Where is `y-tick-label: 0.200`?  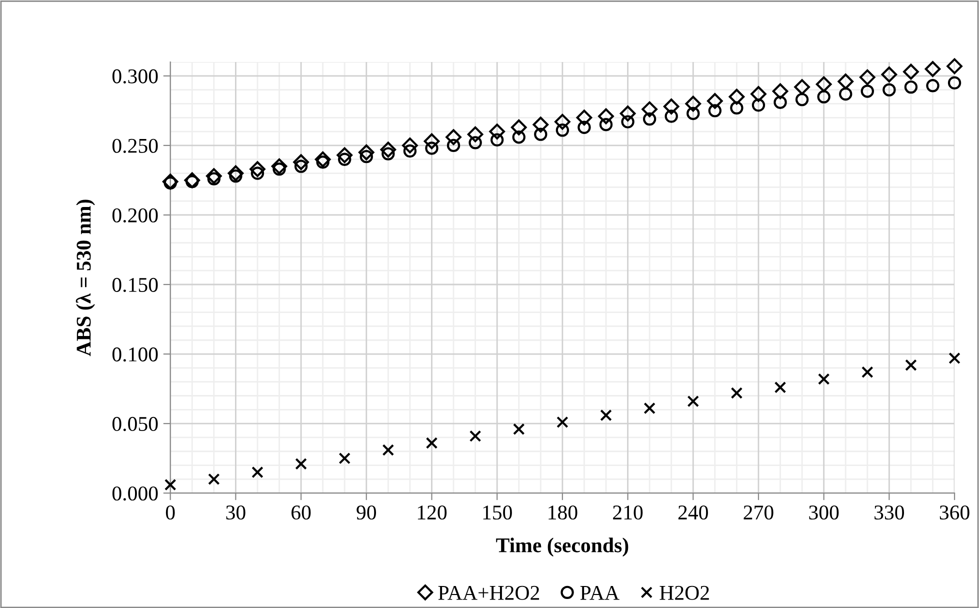
y-tick-label: 0.200 is located at coordinates (135, 215).